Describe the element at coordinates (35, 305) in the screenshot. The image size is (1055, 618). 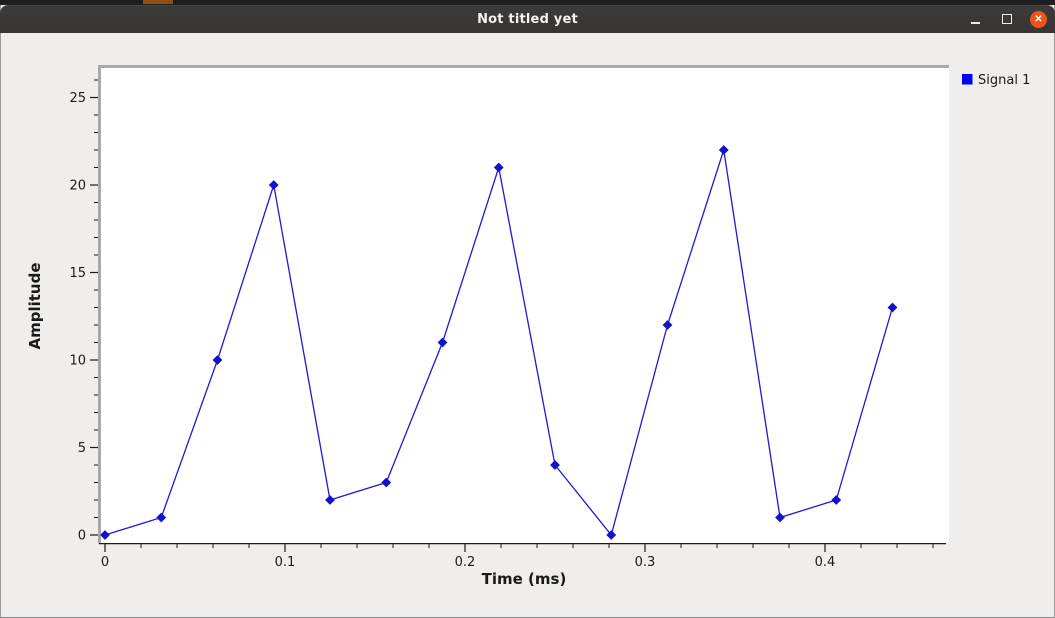
I see `y-axis-title: Amplitude` at that location.